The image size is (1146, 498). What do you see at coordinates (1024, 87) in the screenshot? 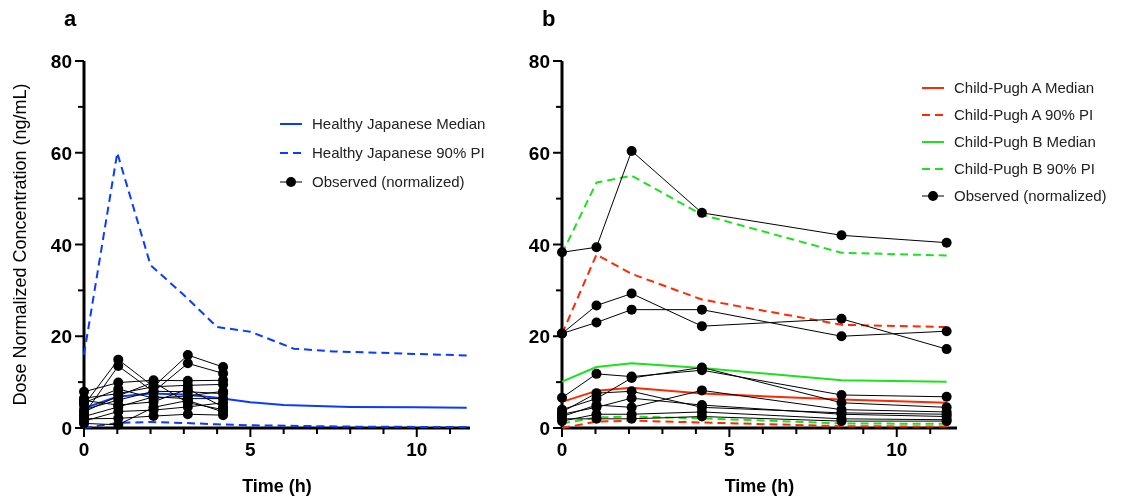
I see `legend-label: Child-Pugh A Median` at bounding box center [1024, 87].